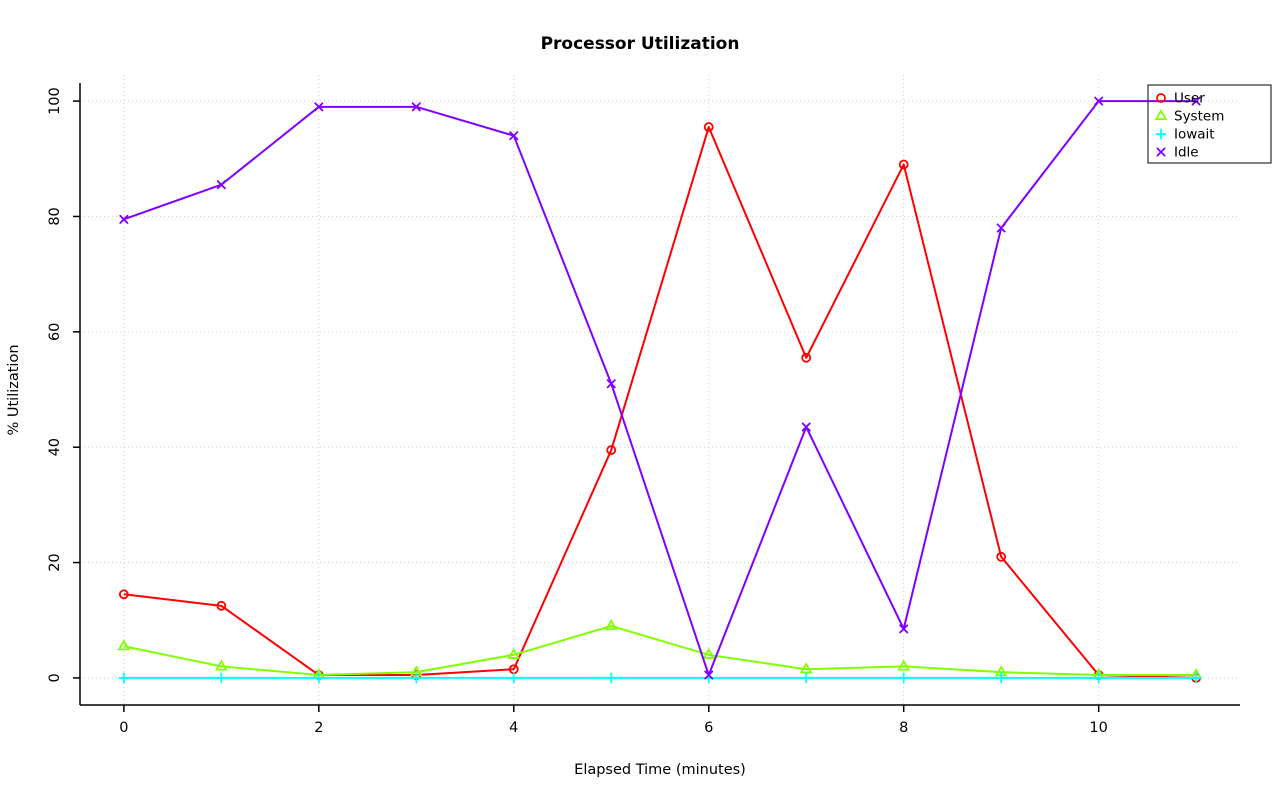 The height and width of the screenshot is (801, 1280). I want to click on y-tick-label: 40, so click(55, 447).